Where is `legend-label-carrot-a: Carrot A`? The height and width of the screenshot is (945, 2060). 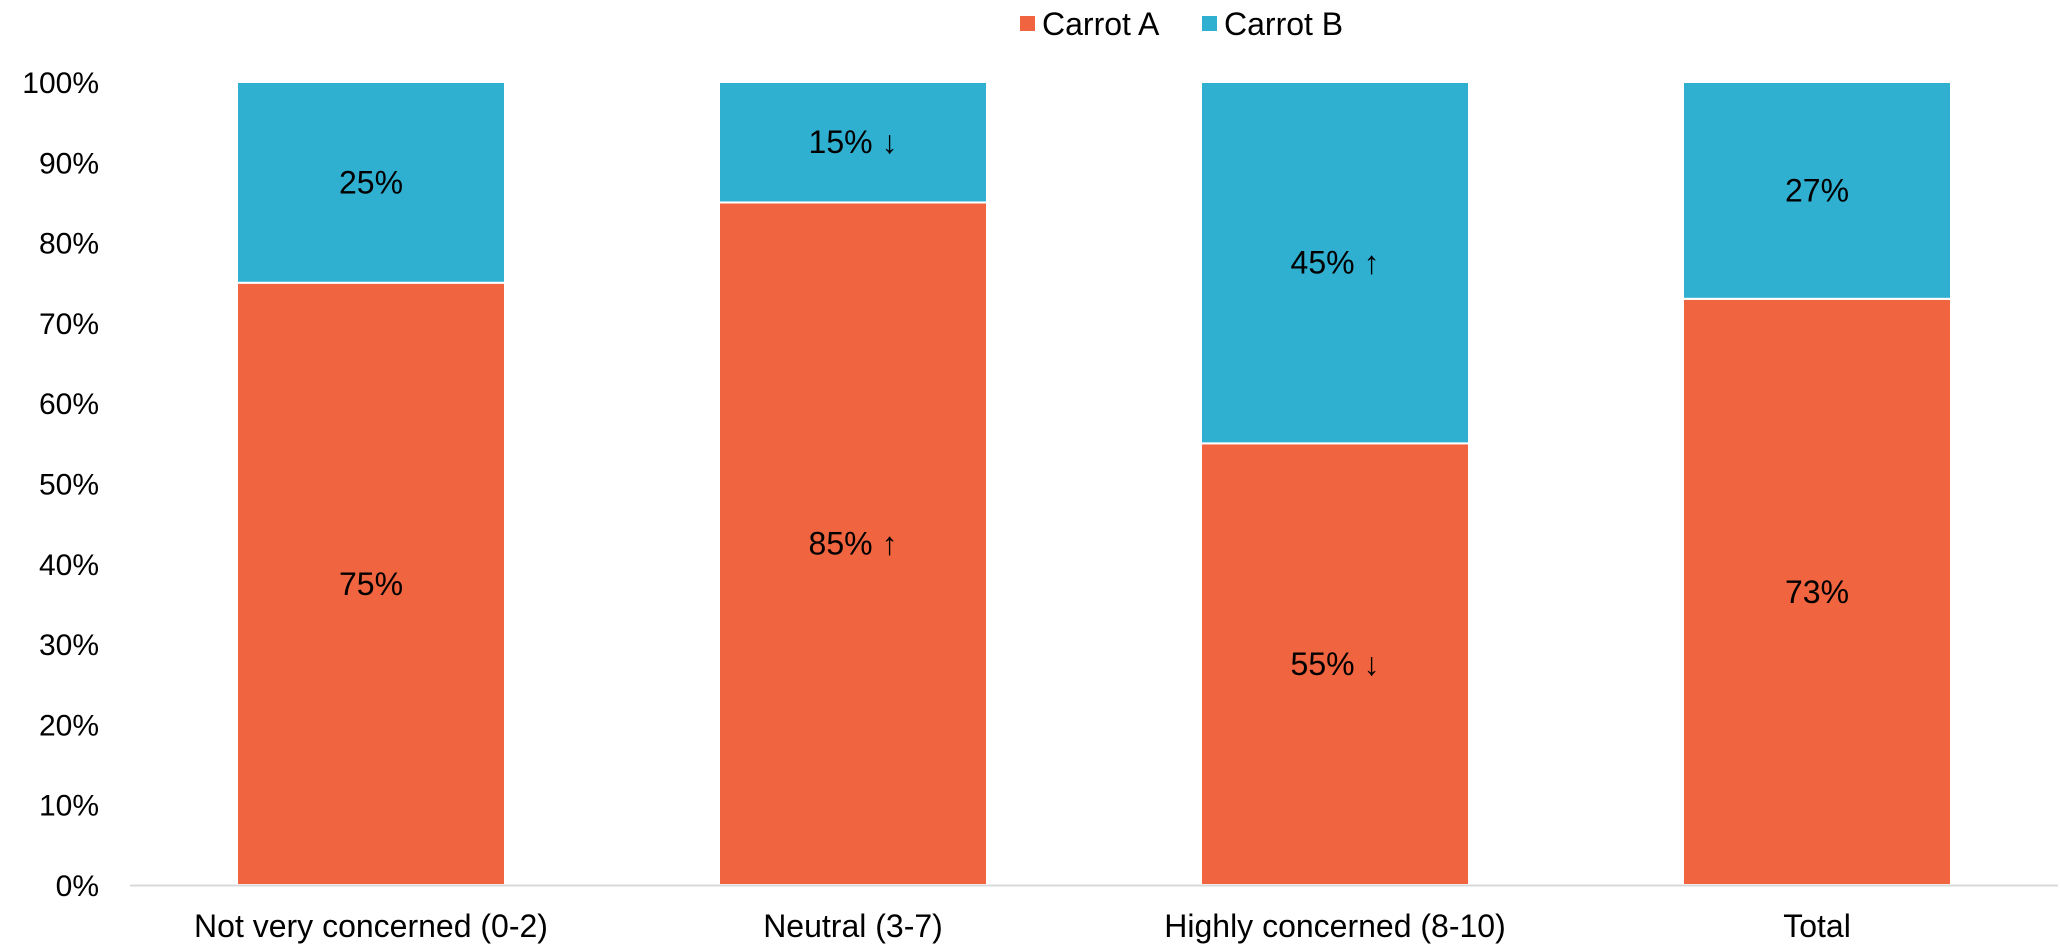
legend-label-carrot-a: Carrot A is located at coordinates (1101, 24).